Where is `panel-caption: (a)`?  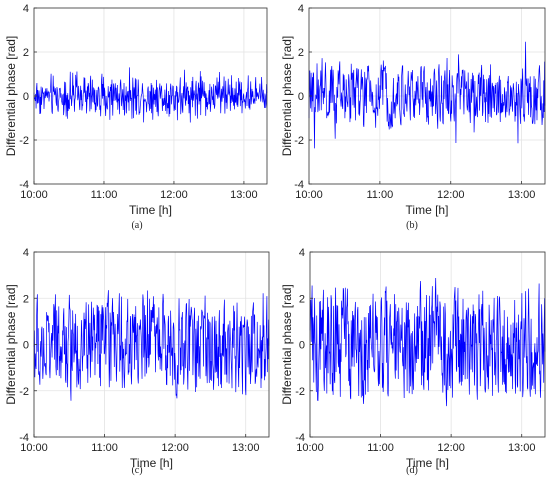 panel-caption: (a) is located at coordinates (136, 225).